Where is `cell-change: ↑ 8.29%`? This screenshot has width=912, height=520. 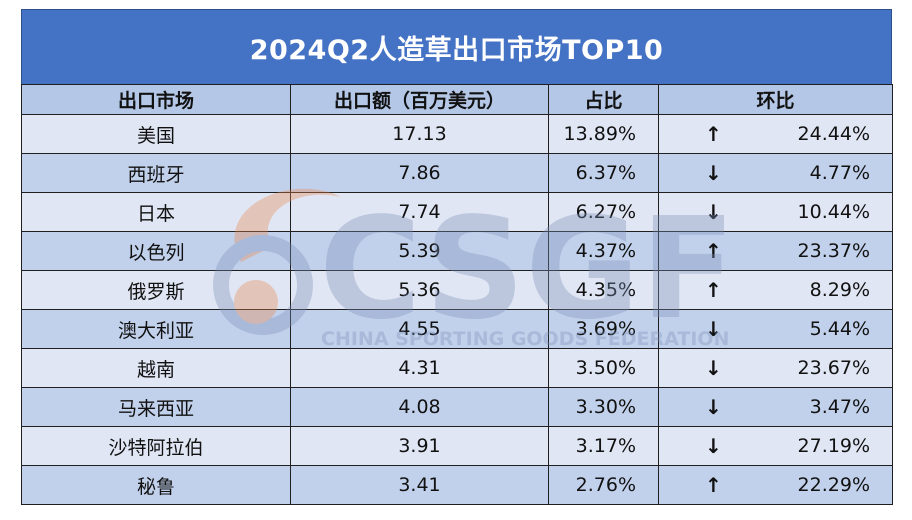 cell-change: ↑ 8.29% is located at coordinates (775, 290).